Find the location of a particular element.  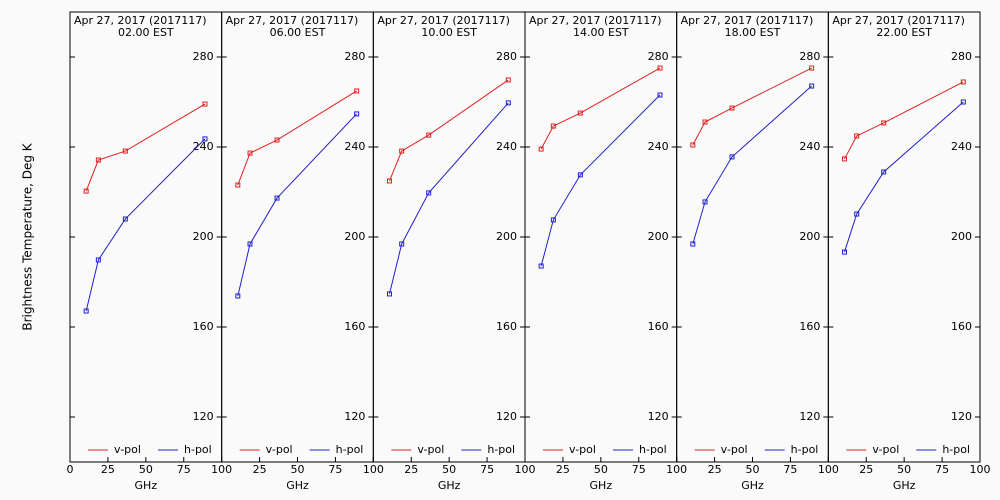

panel-subtitle: 10.00 EST is located at coordinates (449, 32).